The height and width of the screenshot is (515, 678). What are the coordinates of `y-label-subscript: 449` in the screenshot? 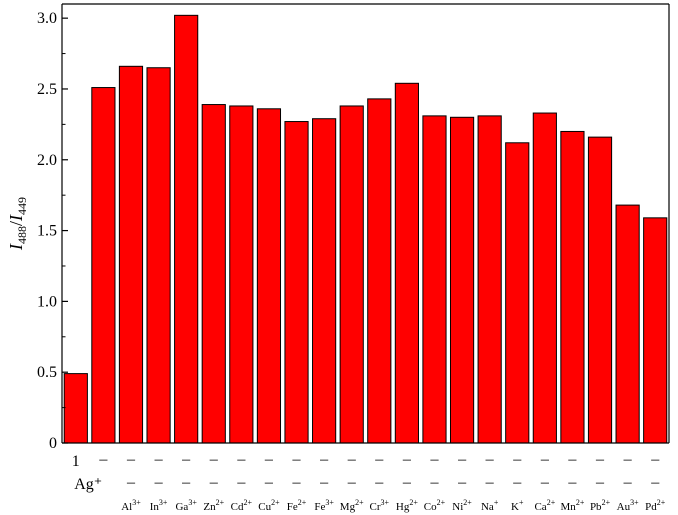 It's located at (22, 206).